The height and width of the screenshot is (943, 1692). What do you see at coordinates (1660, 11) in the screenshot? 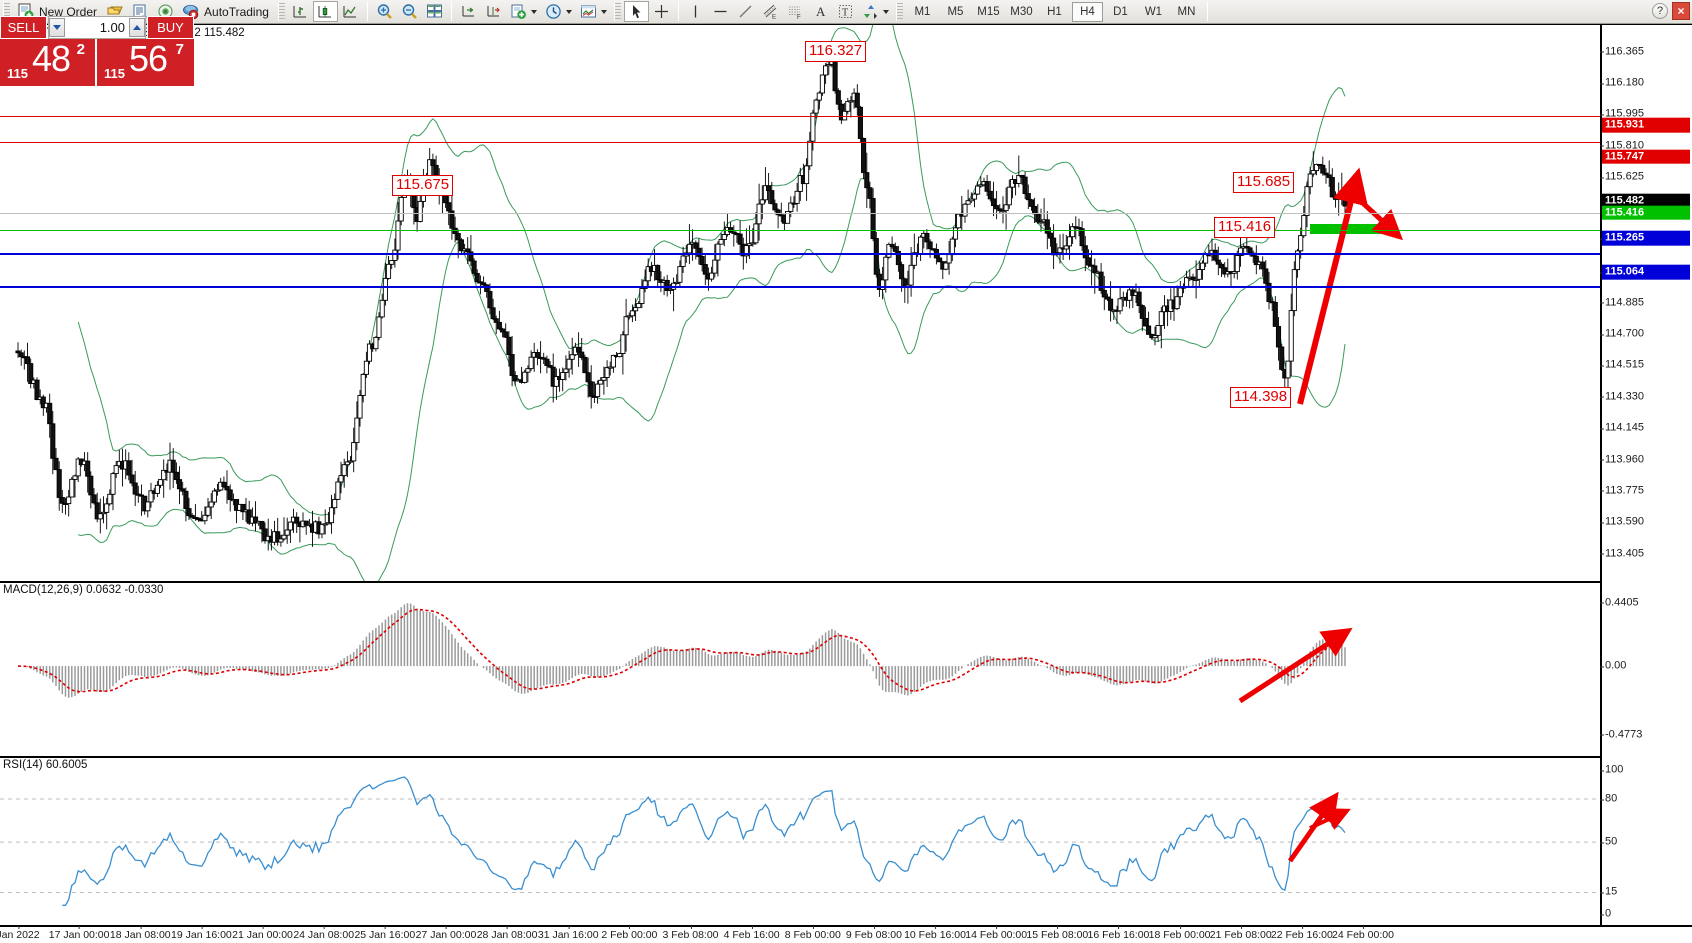
I see `help-button: ?` at bounding box center [1660, 11].